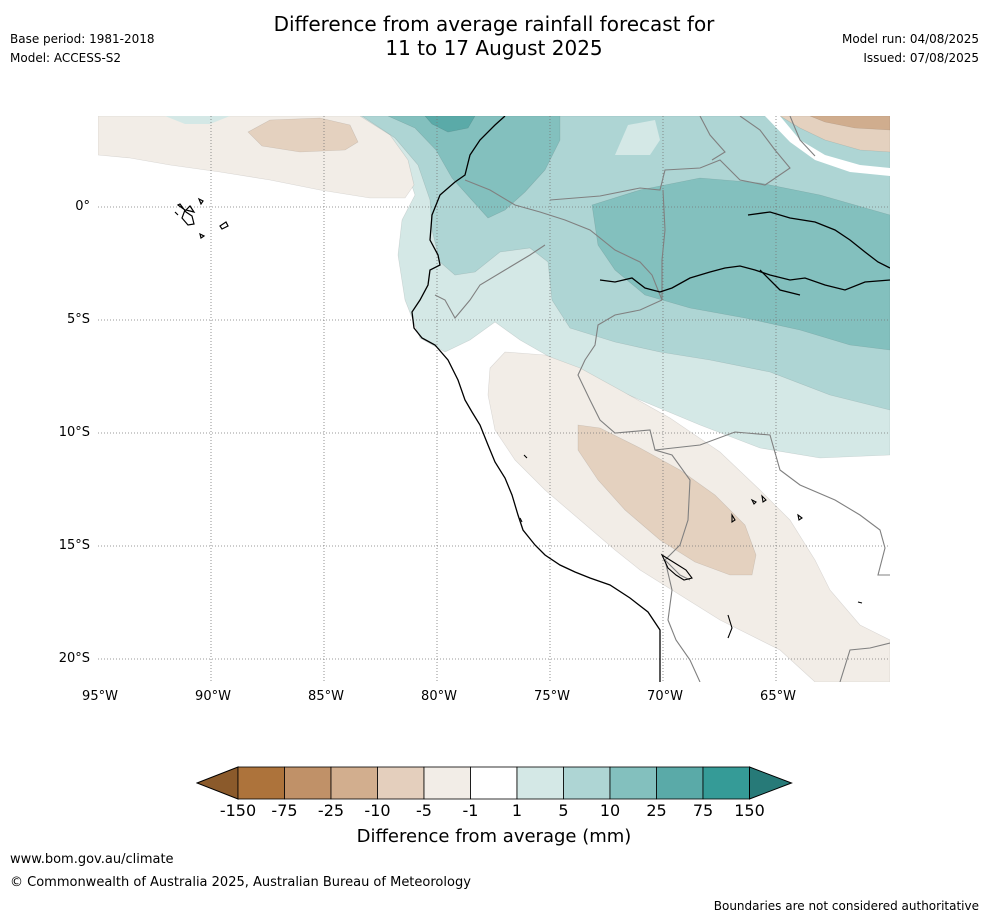 This screenshot has width=988, height=919. What do you see at coordinates (92, 859) in the screenshot?
I see `footer-url: www.bom.gov.au/climate` at bounding box center [92, 859].